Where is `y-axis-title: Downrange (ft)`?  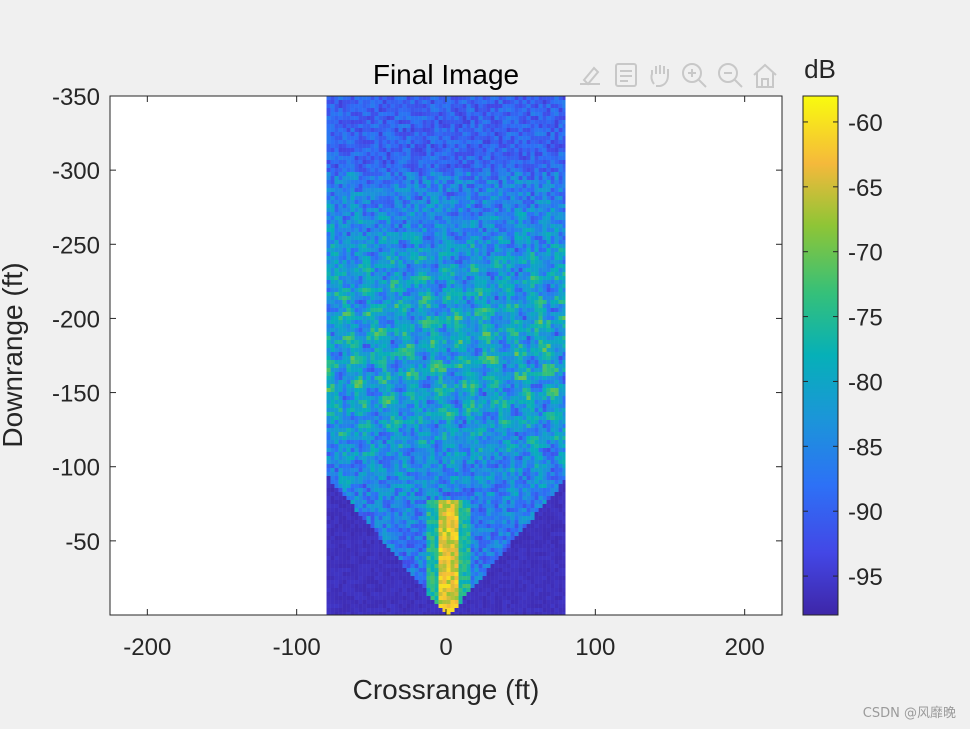 y-axis-title: Downrange (ft) is located at coordinates (14, 354).